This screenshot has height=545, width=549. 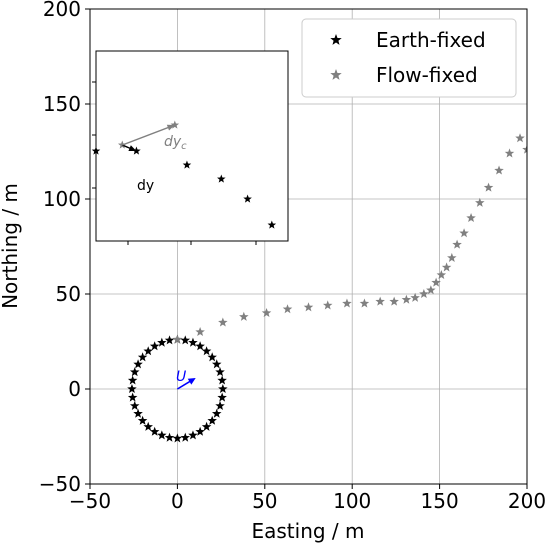 I want to click on inset-flow-fixed-point, so click(x=175, y=124).